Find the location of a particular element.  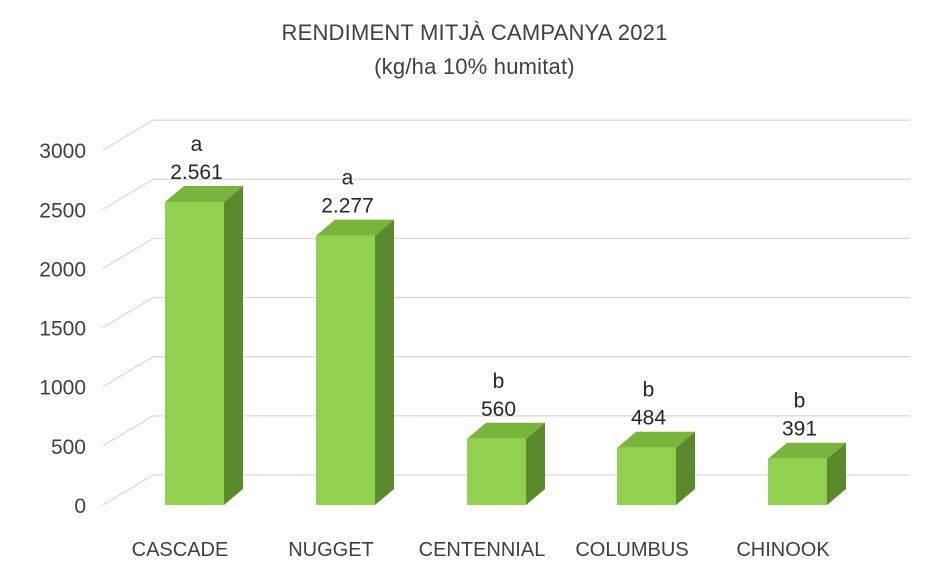

y-tick-label: 500 is located at coordinates (68, 447).